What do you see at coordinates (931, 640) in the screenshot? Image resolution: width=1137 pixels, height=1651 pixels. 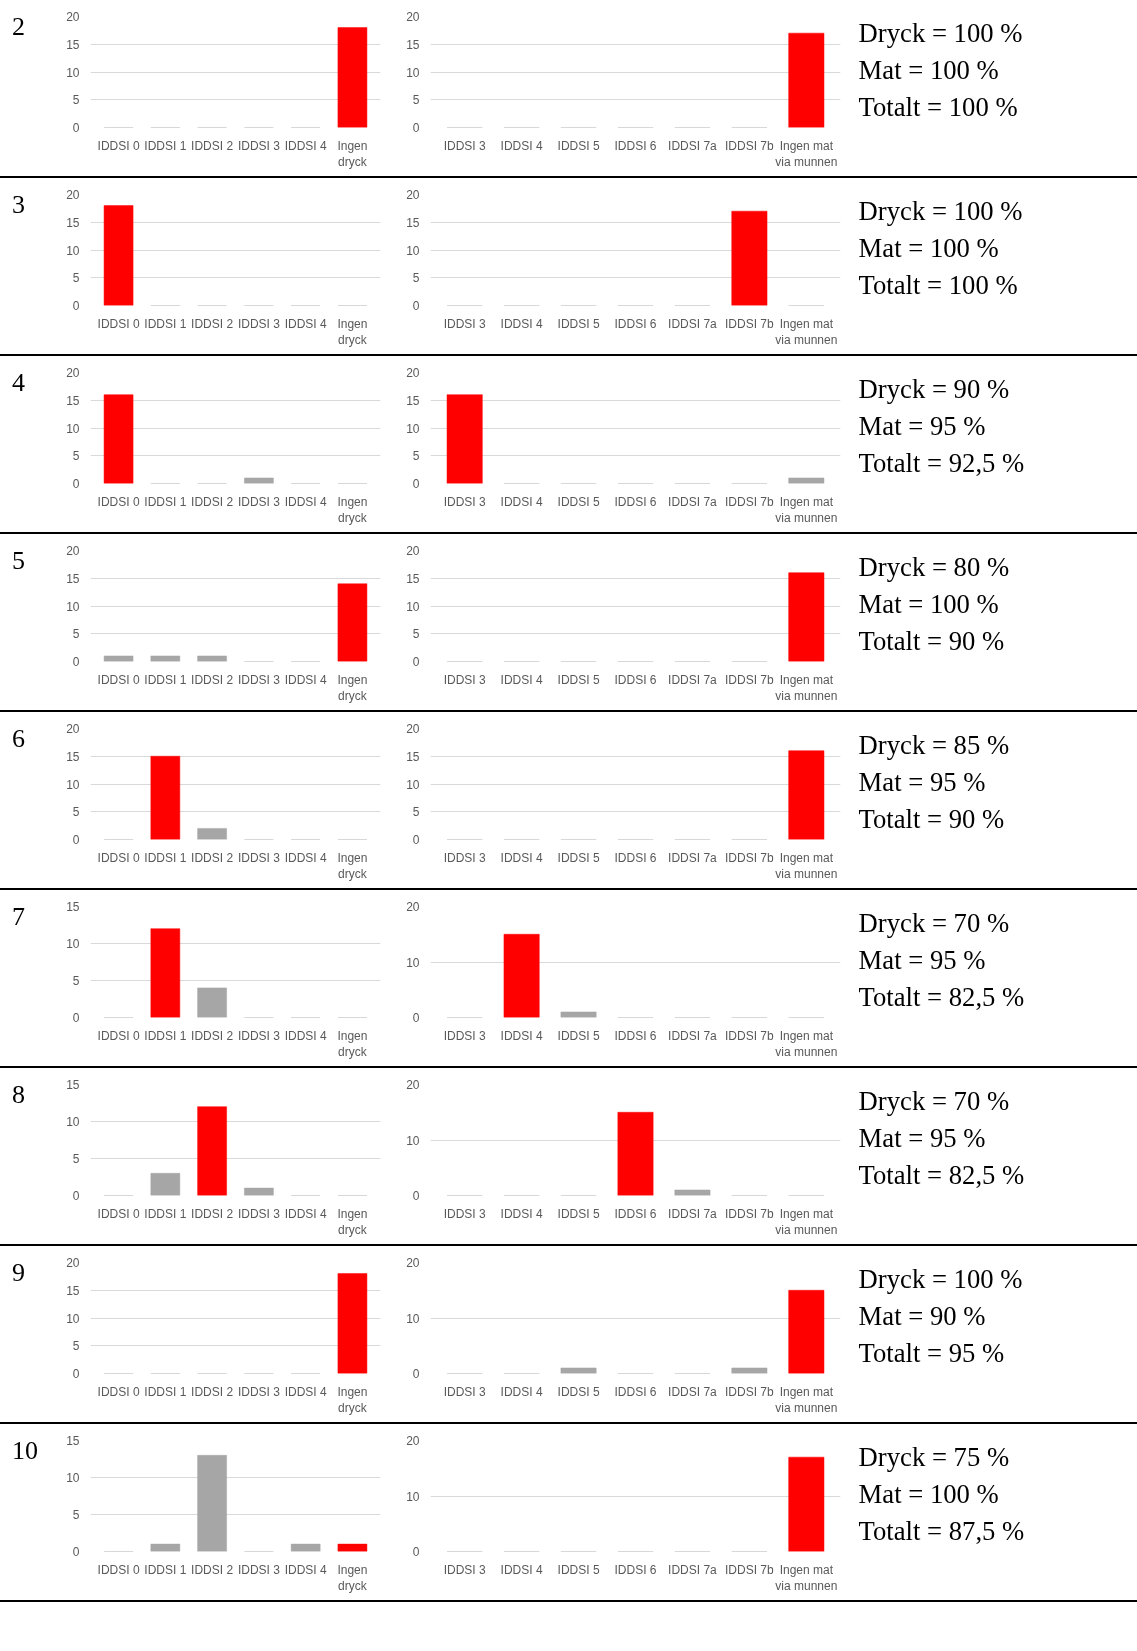 I see `text: Totalt = 90 %` at bounding box center [931, 640].